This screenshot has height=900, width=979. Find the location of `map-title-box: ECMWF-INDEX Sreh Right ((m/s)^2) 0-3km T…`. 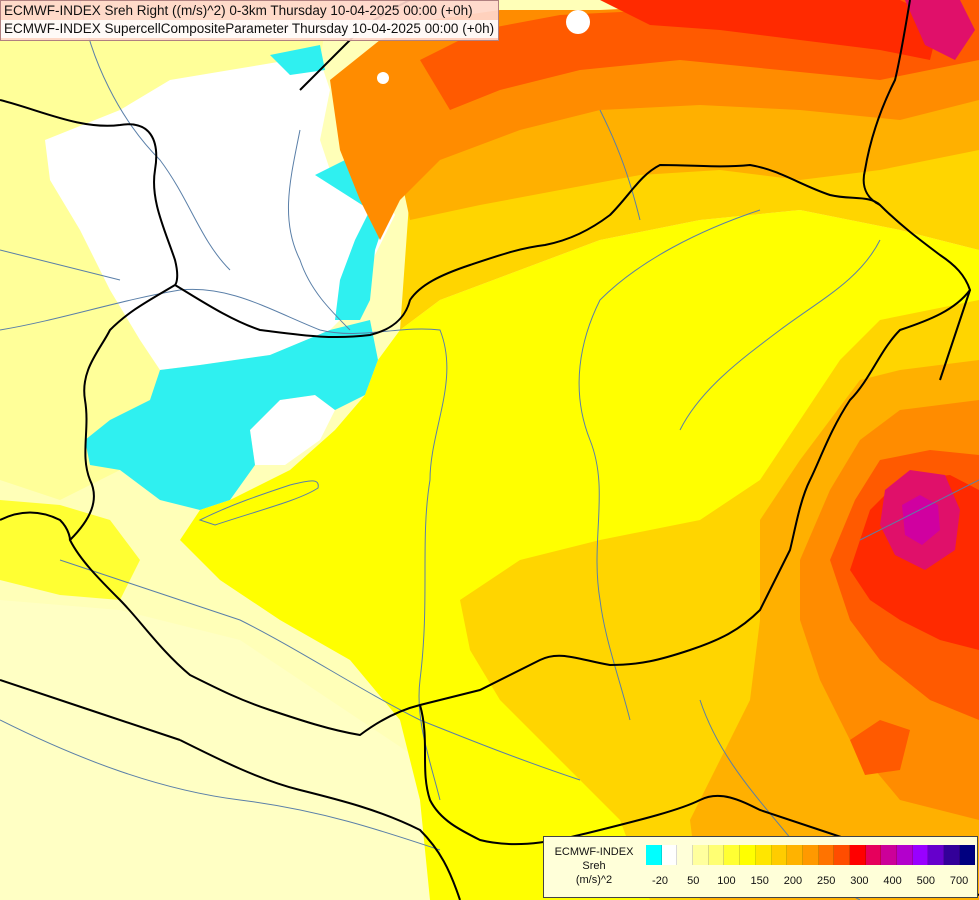

map-title-box: ECMWF-INDEX Sreh Right ((m/s)^2) 0-3km T… is located at coordinates (250, 20).